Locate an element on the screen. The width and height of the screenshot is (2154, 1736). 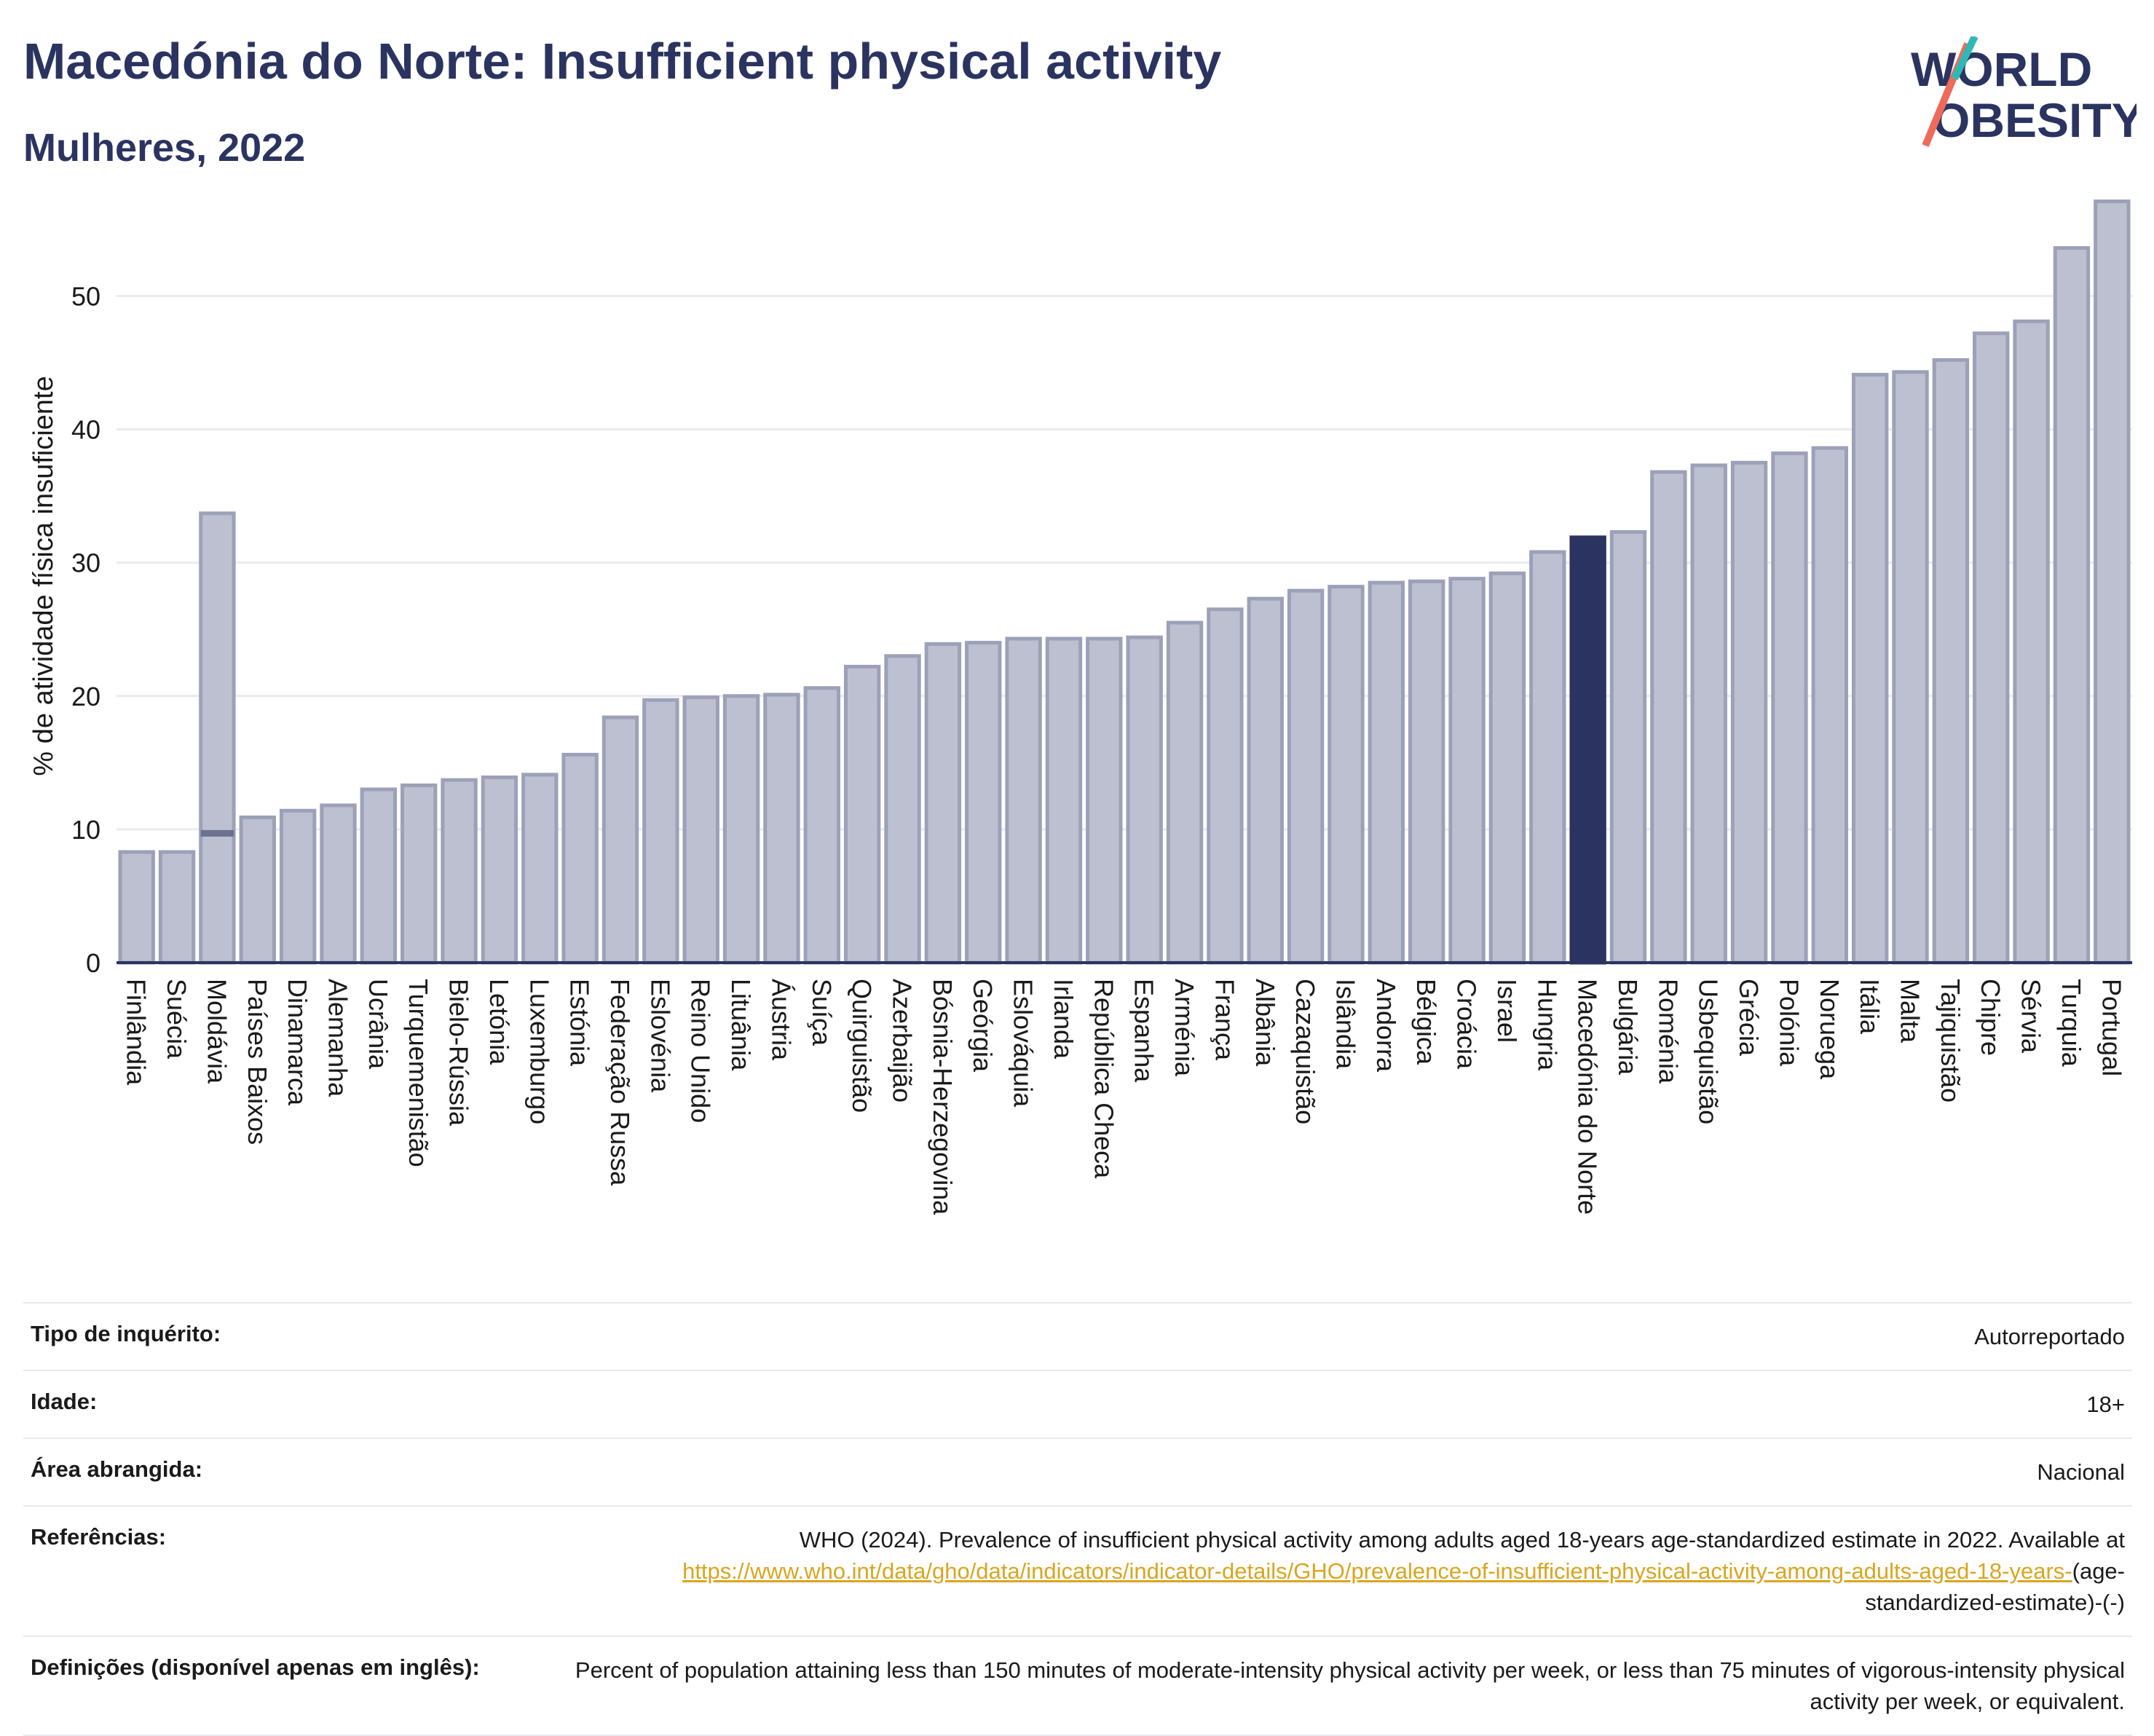
bar-finl-ndia is located at coordinates (136, 908).